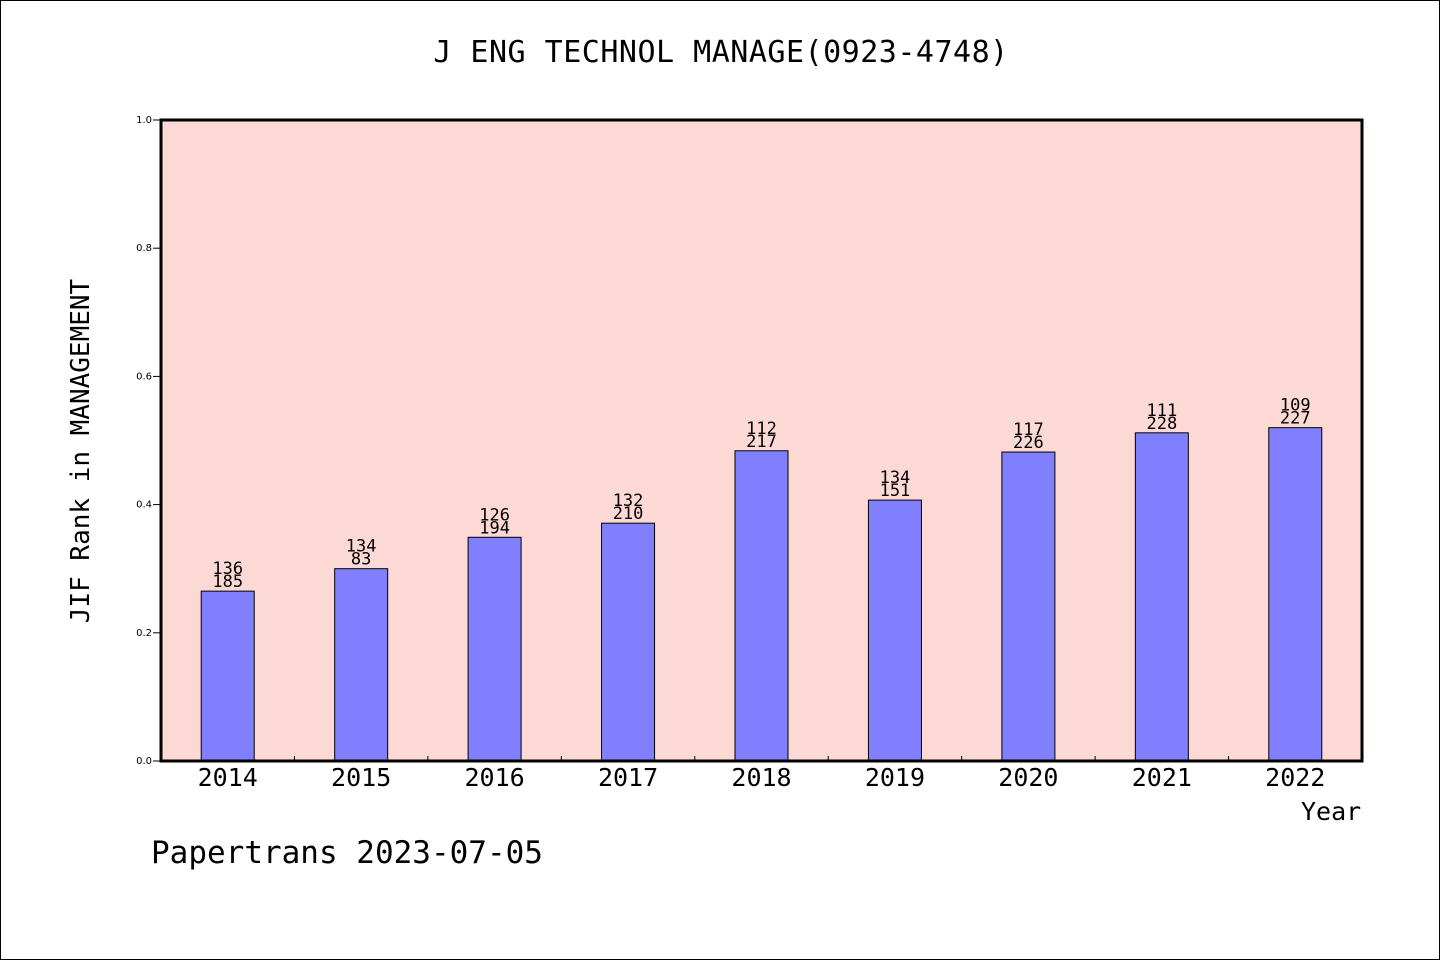  Describe the element at coordinates (228, 777) in the screenshot. I see `x-tick-label: 2014` at that location.